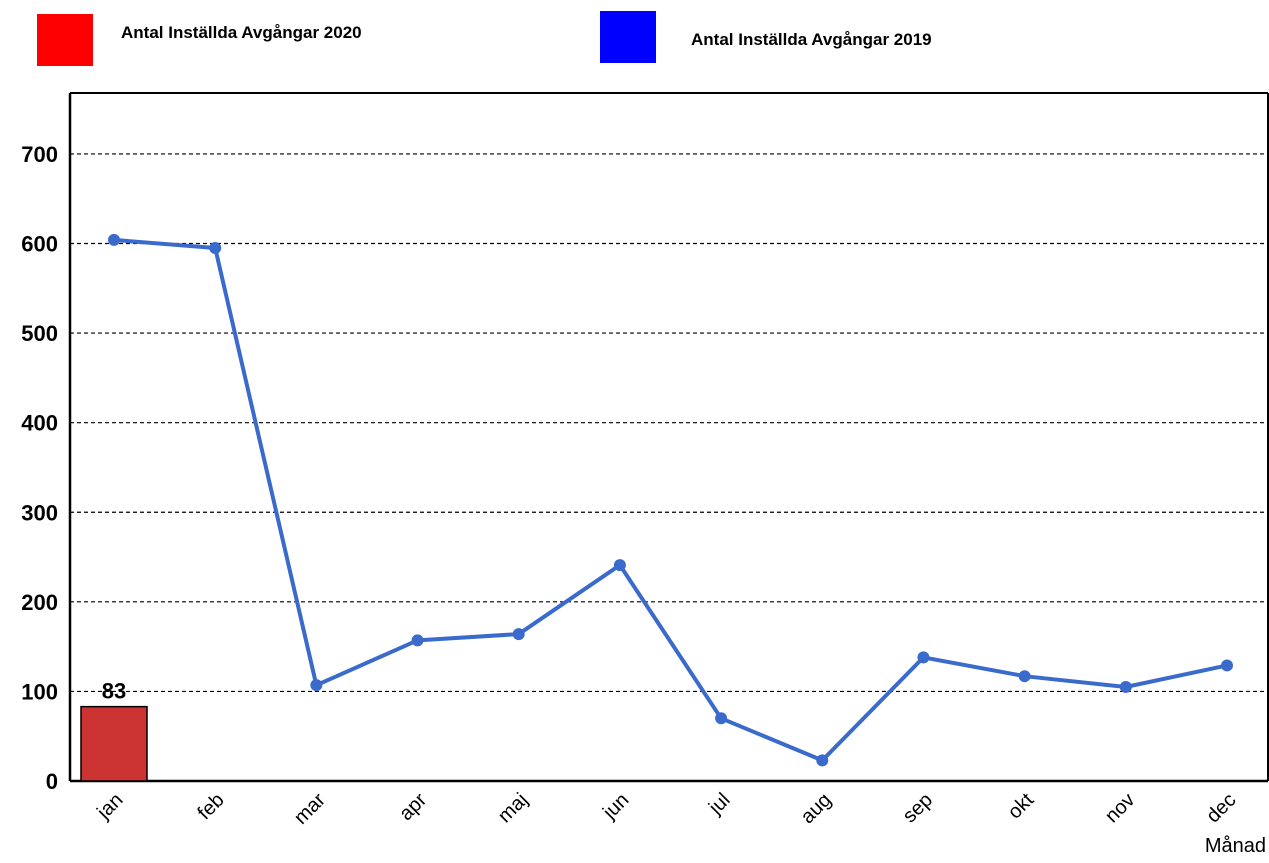 This screenshot has height=863, width=1269. Describe the element at coordinates (310, 809) in the screenshot. I see `x-tick-label: mar` at that location.